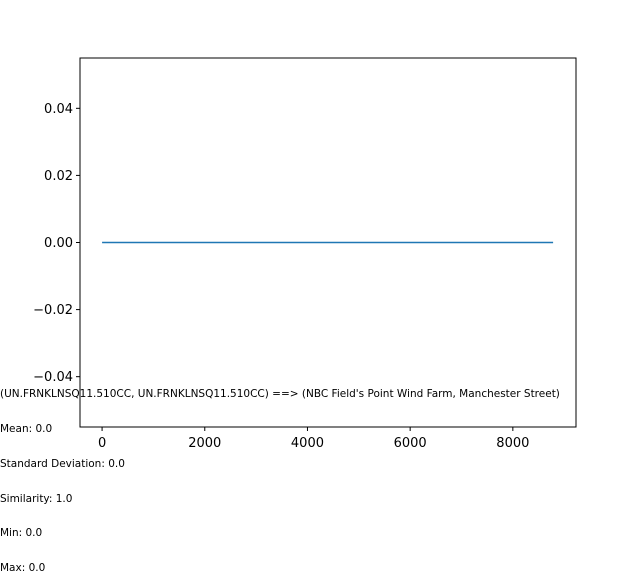 This screenshot has height=586, width=640. Describe the element at coordinates (204, 443) in the screenshot. I see `x-tick-label: 2000` at that location.